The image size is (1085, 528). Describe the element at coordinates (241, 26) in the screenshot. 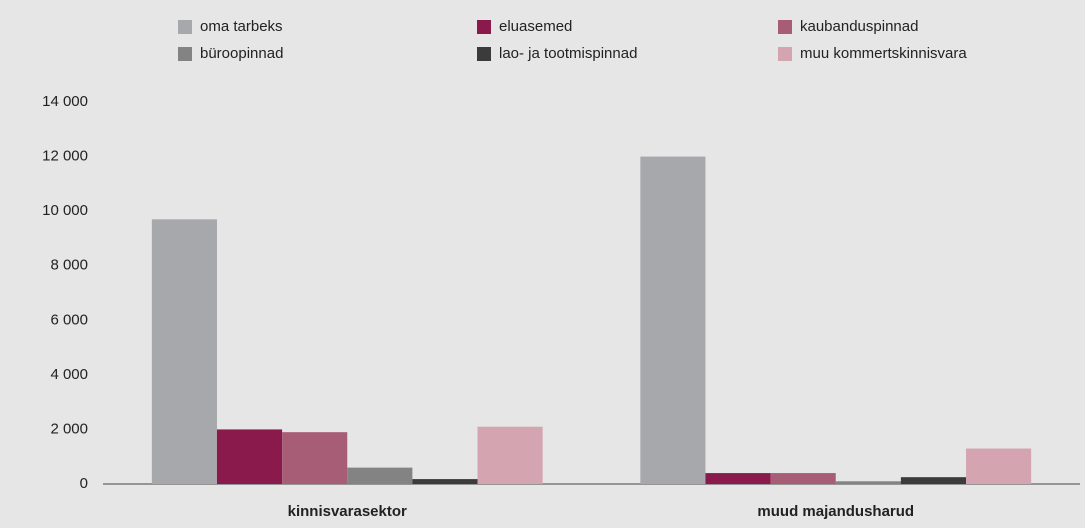

I see `legend-label: oma tarbeks` at that location.